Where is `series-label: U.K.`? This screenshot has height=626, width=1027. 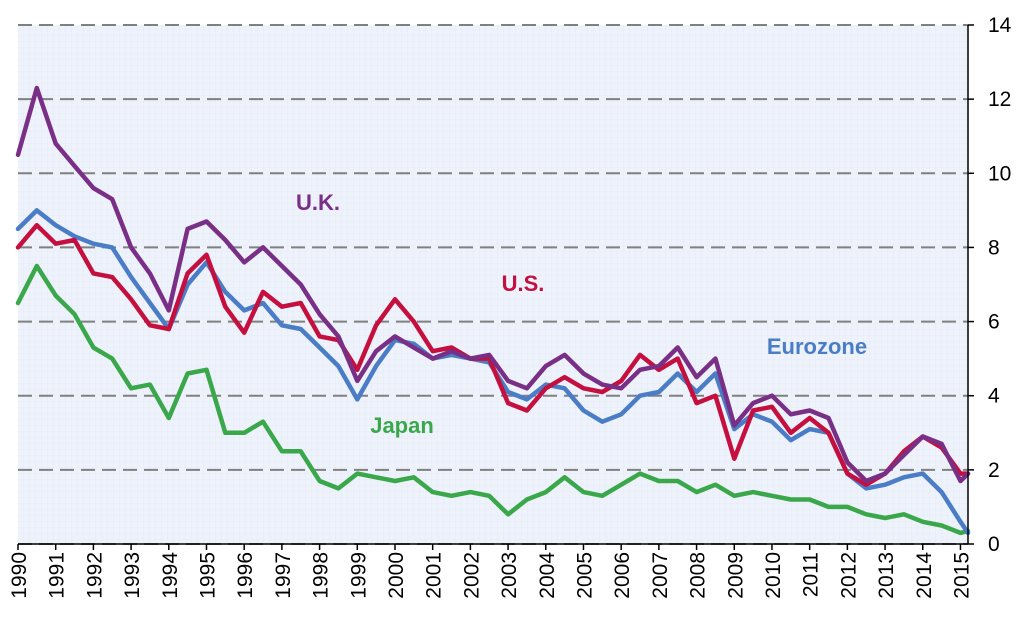 series-label: U.K. is located at coordinates (318, 202).